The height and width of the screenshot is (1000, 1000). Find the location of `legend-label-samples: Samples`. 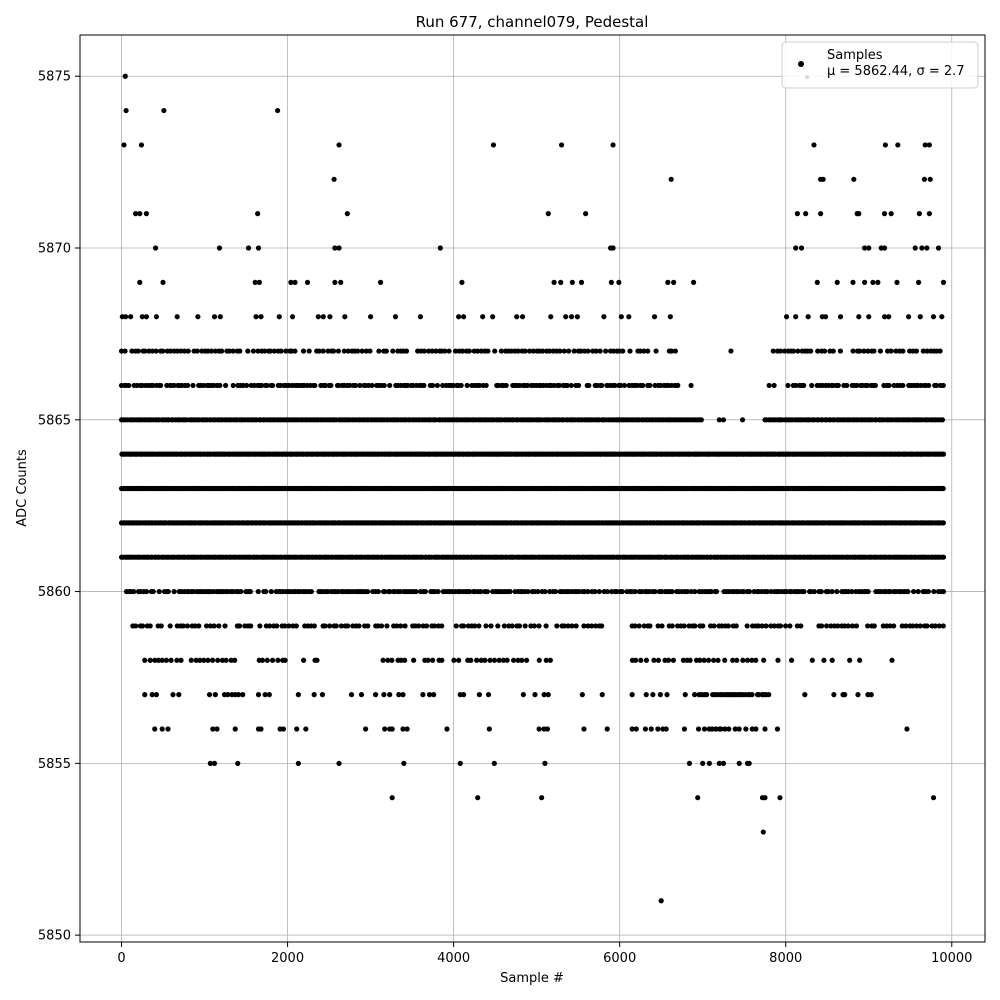

legend-label-samples: Samples is located at coordinates (855, 55).